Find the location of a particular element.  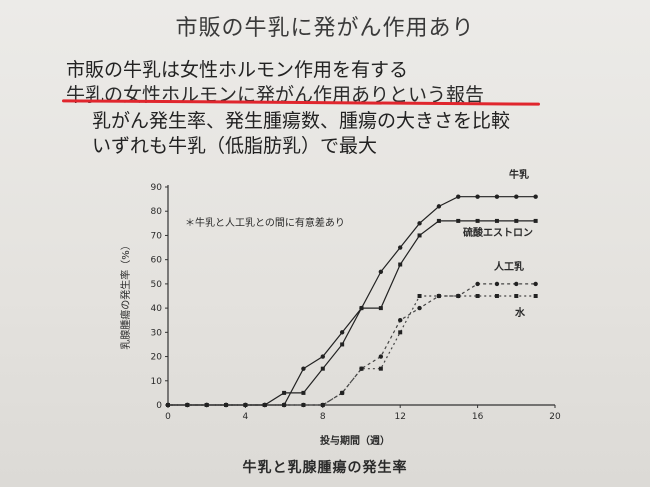

y-tick-label: 60 is located at coordinates (157, 261).